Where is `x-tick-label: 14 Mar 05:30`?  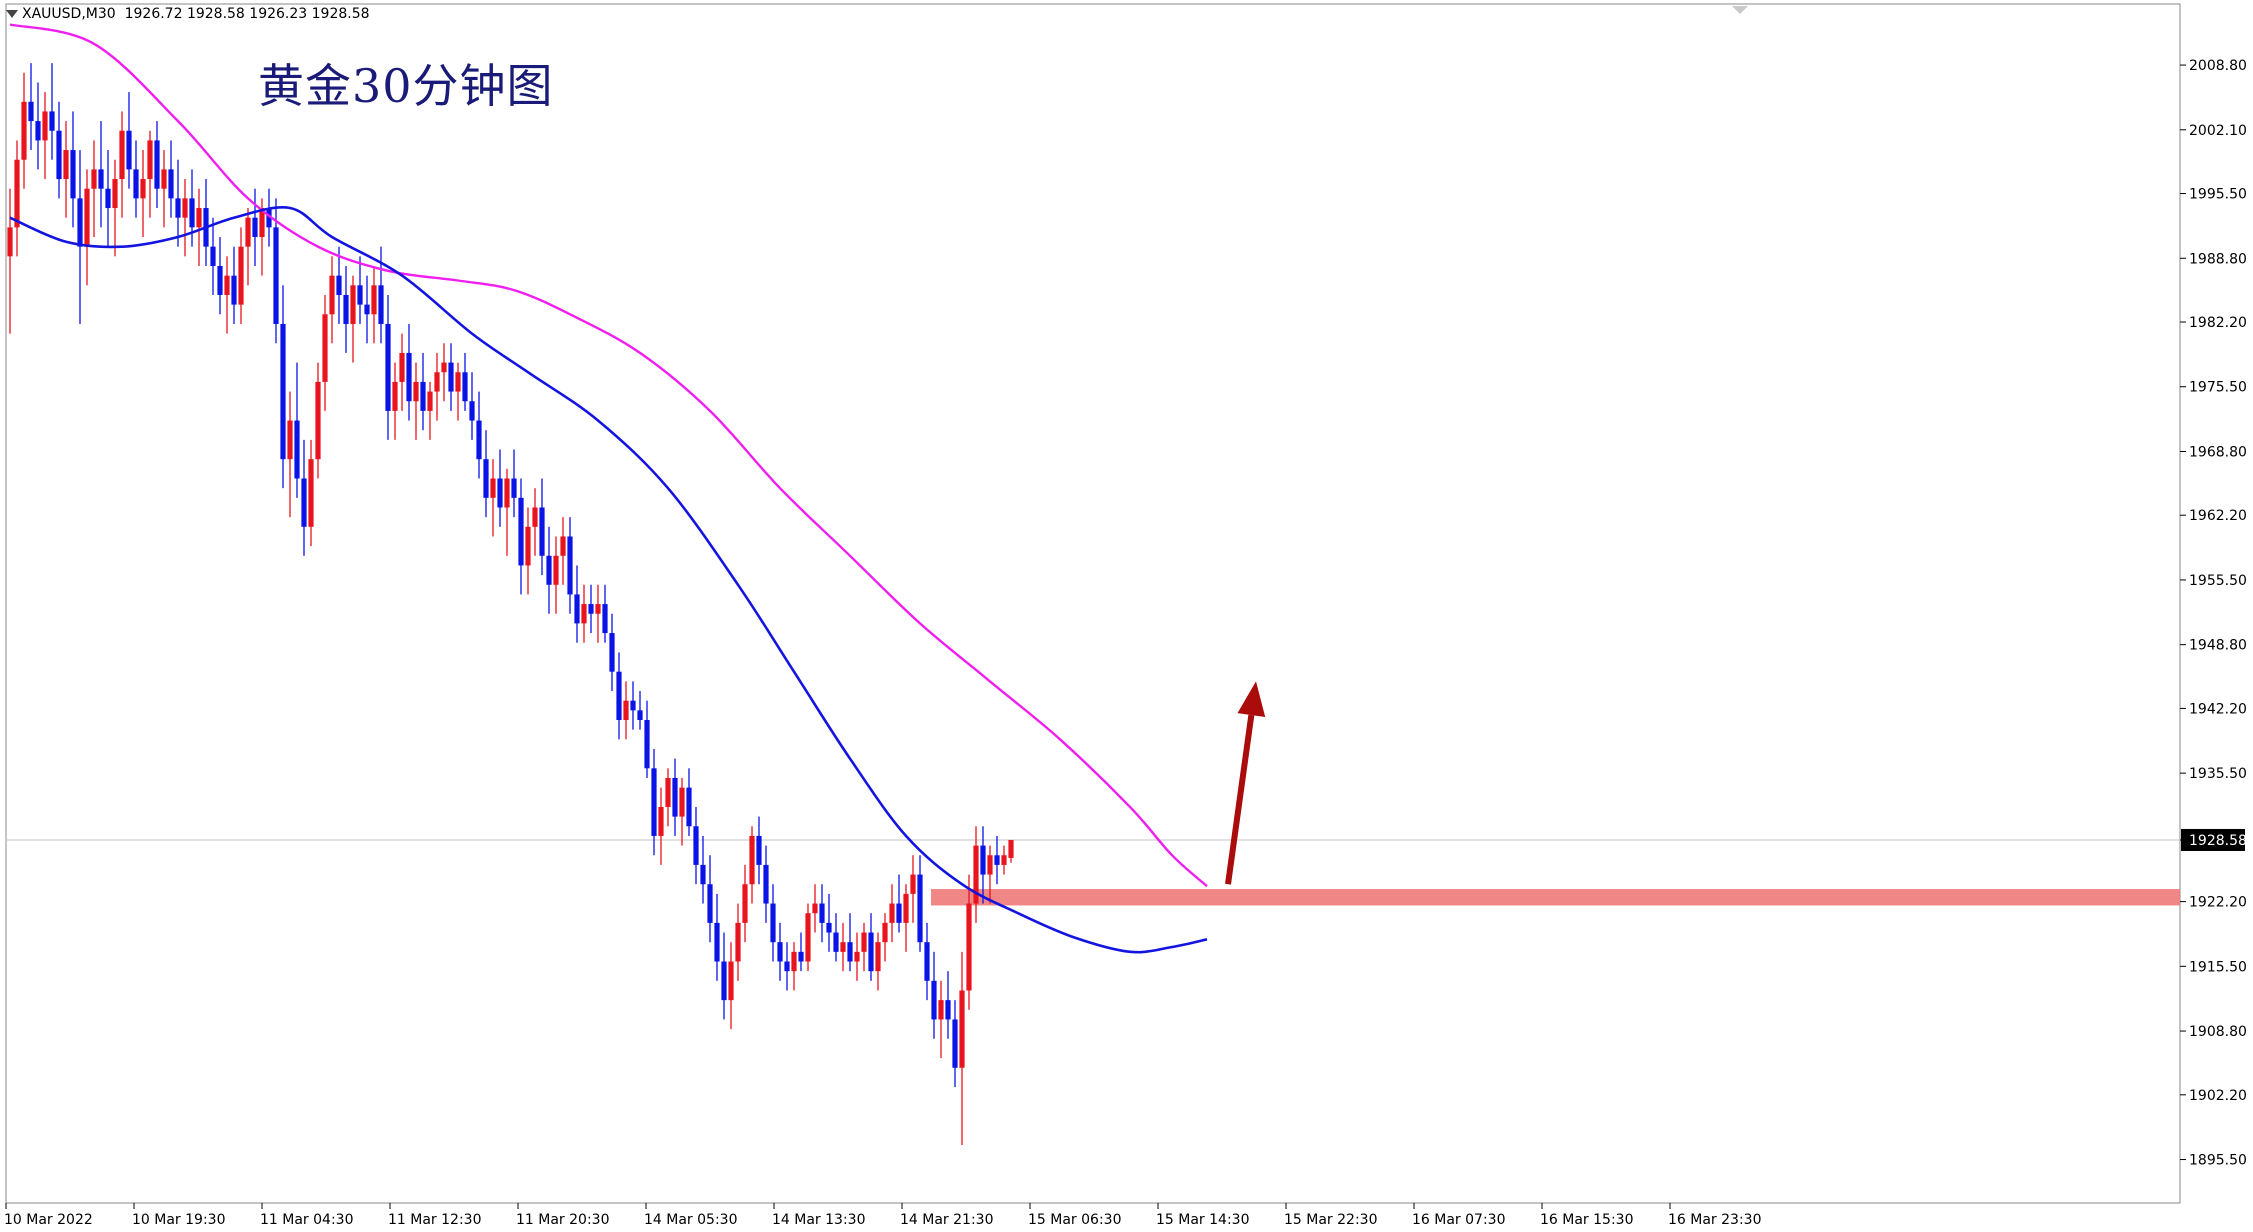
x-tick-label: 14 Mar 05:30 is located at coordinates (690, 1220).